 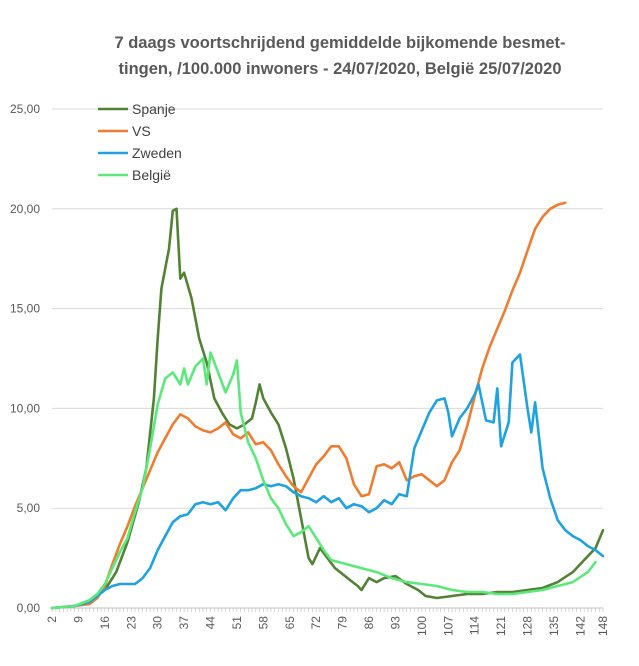 What do you see at coordinates (528, 626) in the screenshot?
I see `x-tick-label: 128` at bounding box center [528, 626].